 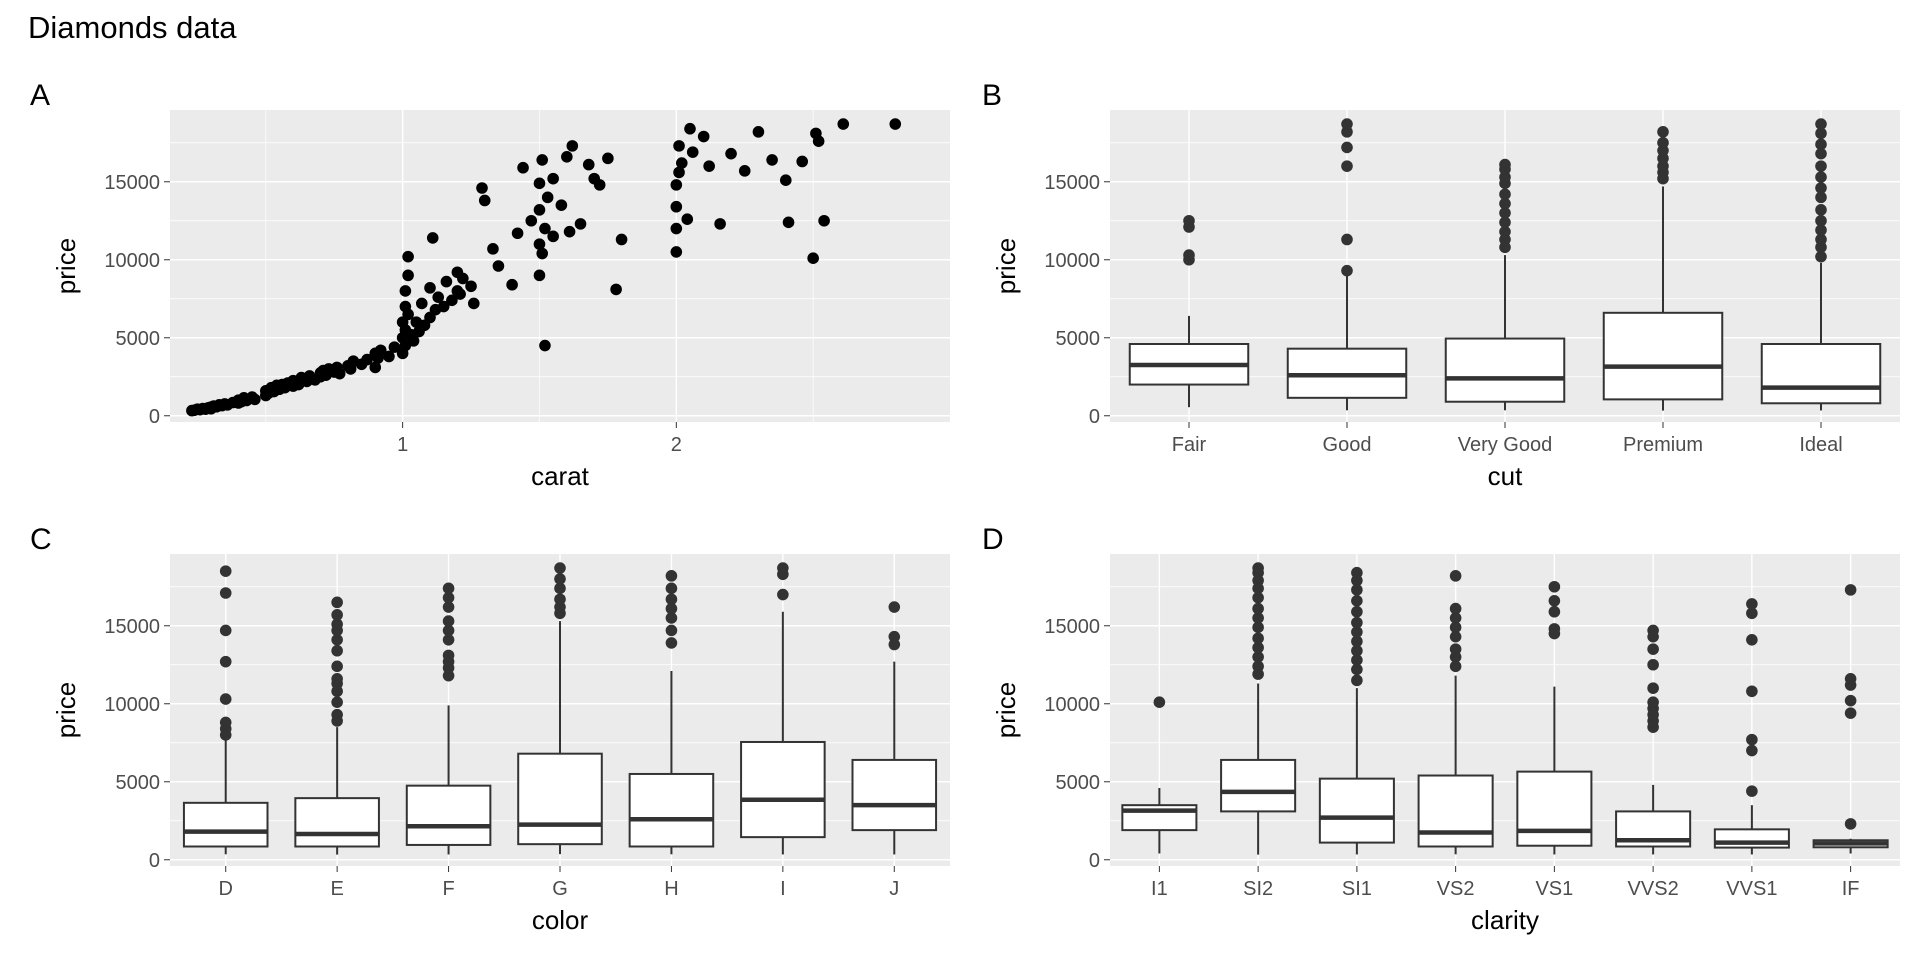 I want to click on panel-tag: C, so click(x=41, y=539).